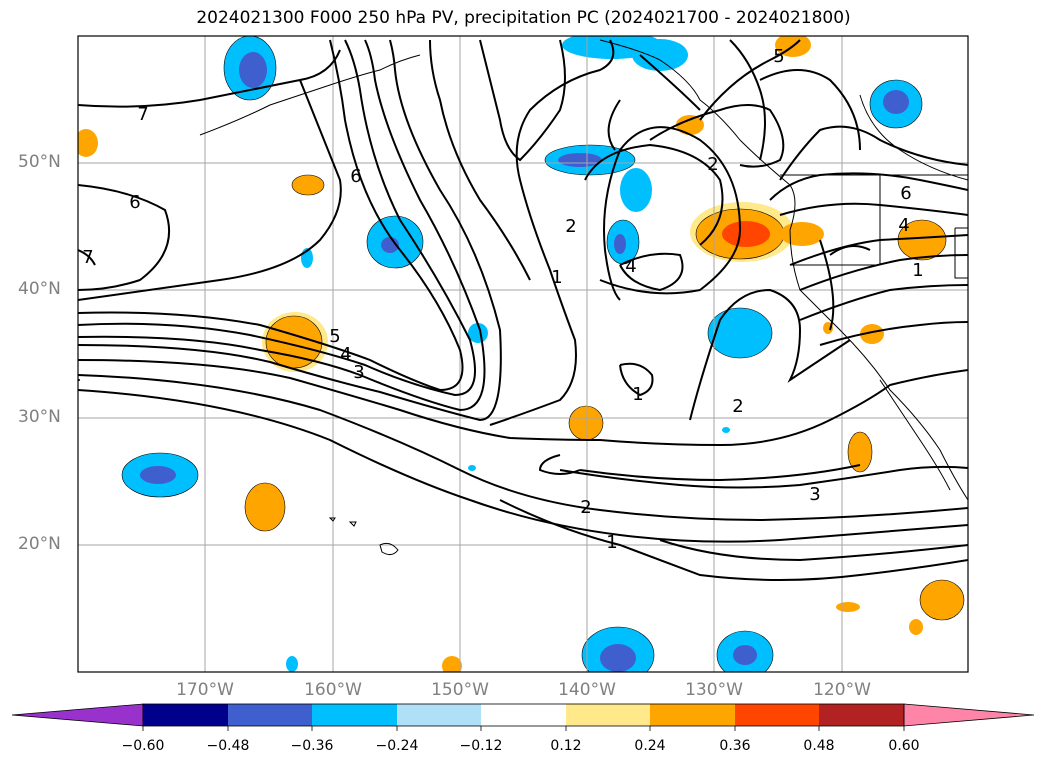 The width and height of the screenshot is (1047, 765). I want to click on colorbar-tick-label: 0.36, so click(735, 746).